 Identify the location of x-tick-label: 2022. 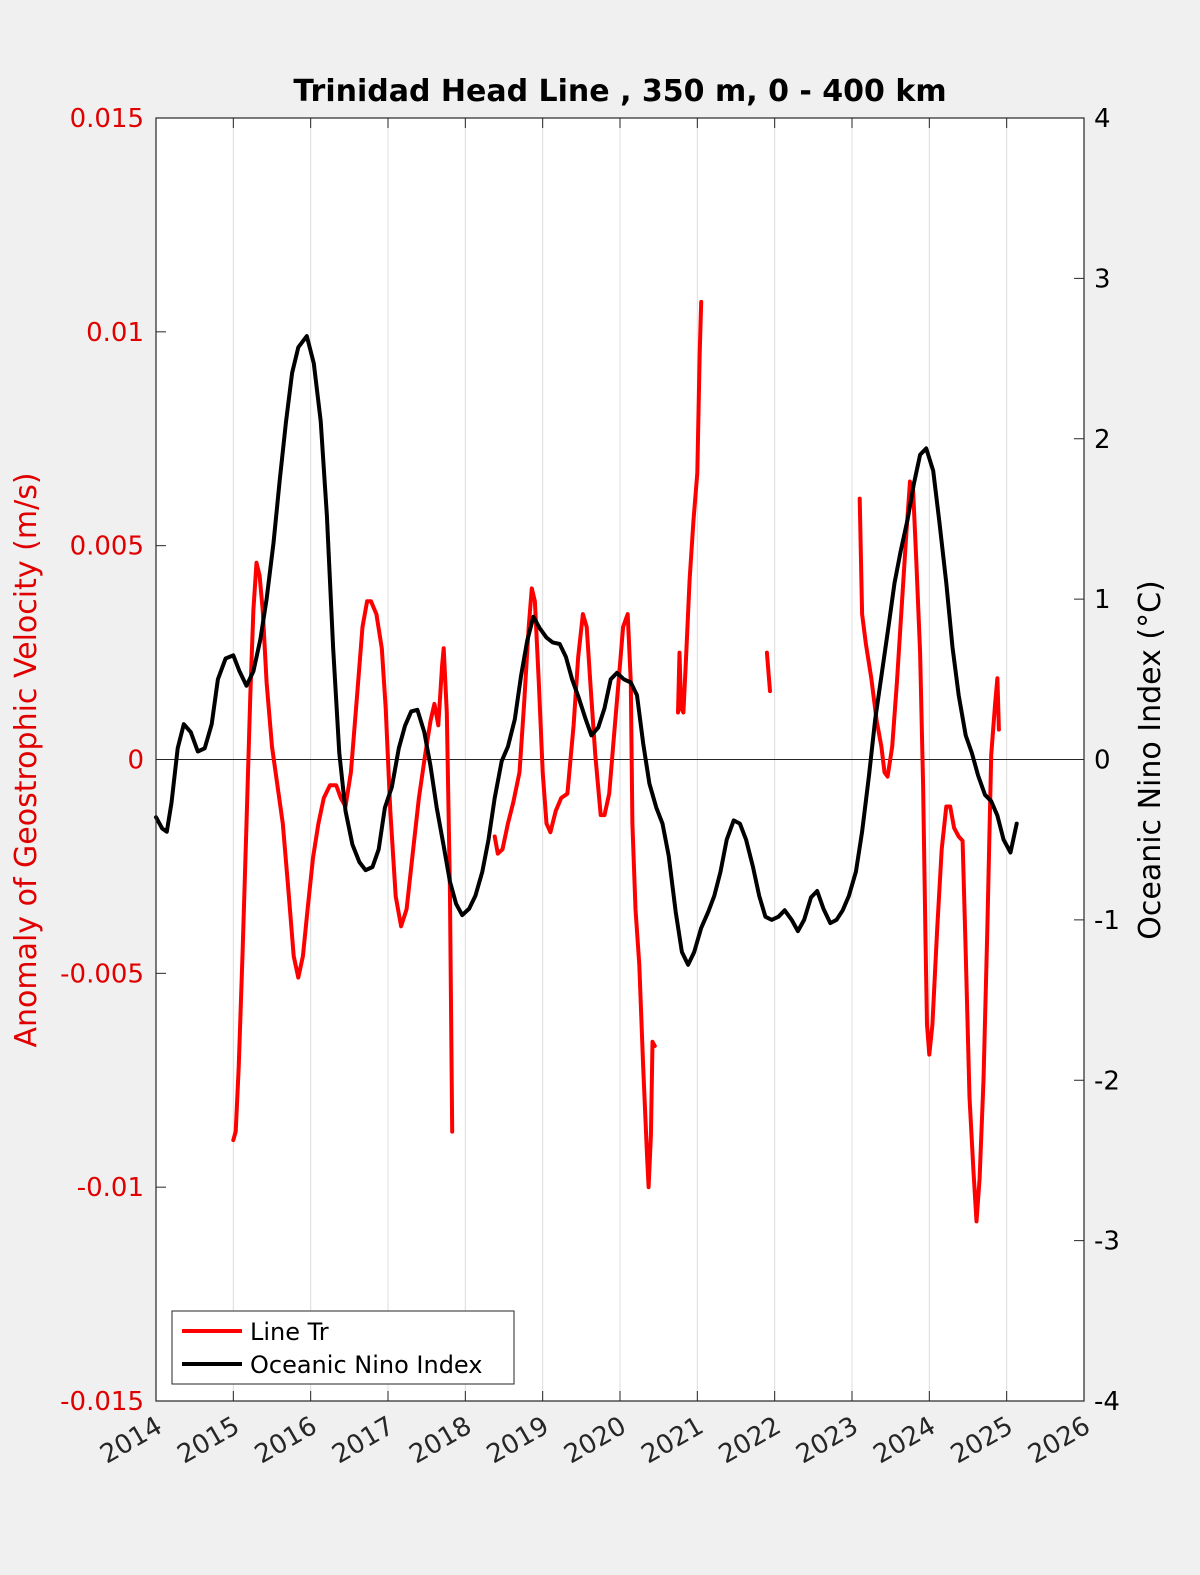
(750, 1440).